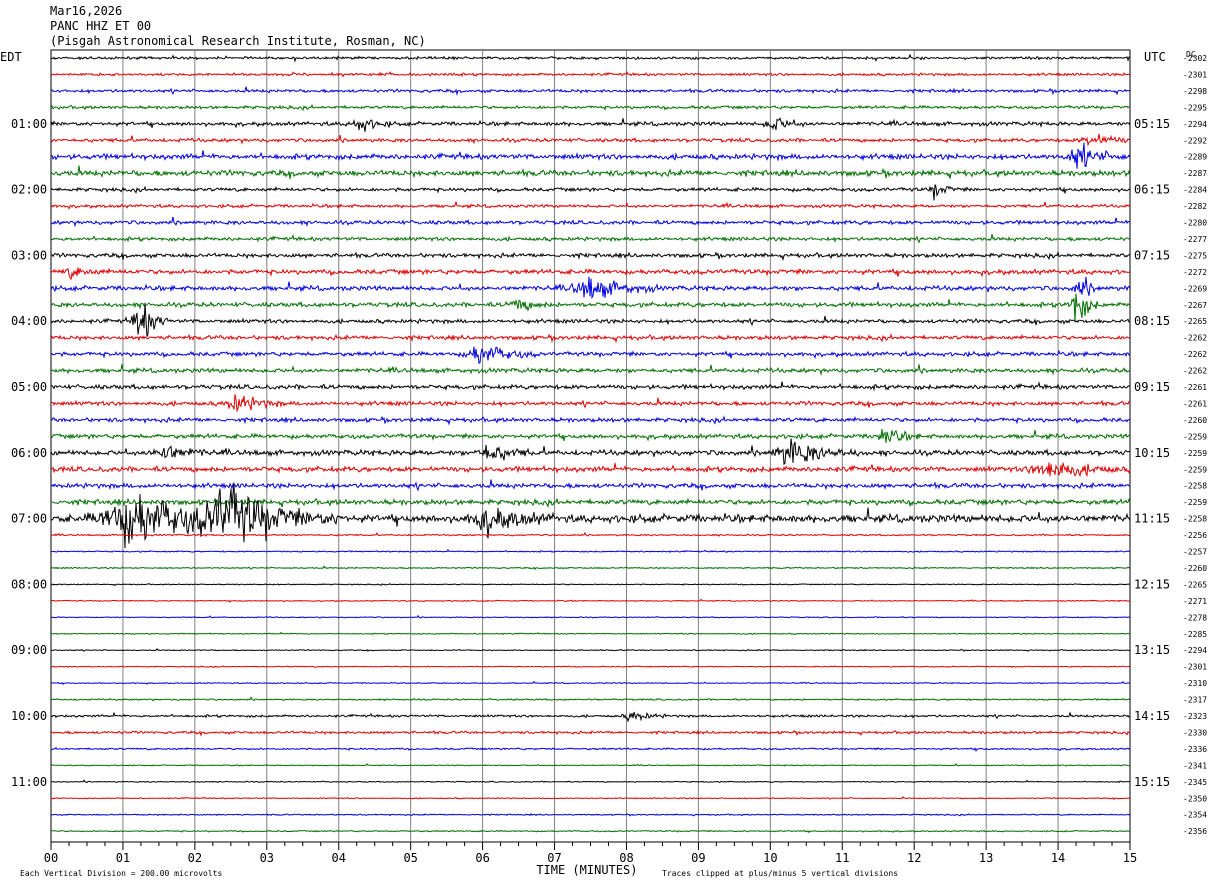 The image size is (1210, 886). What do you see at coordinates (1195, 782) in the screenshot?
I see `dc-offset-label-44: -2345` at bounding box center [1195, 782].